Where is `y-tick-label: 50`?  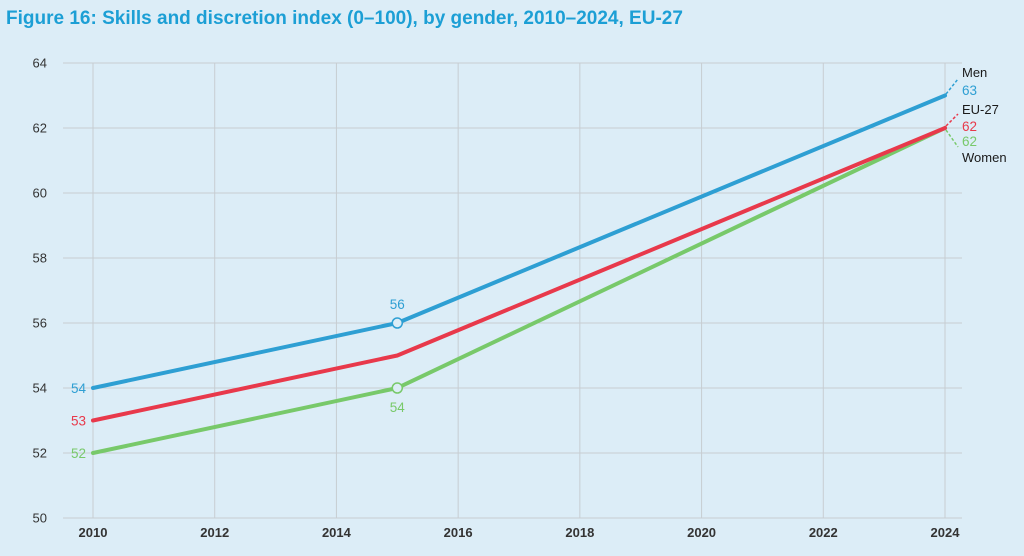
y-tick-label: 50 is located at coordinates (40, 518).